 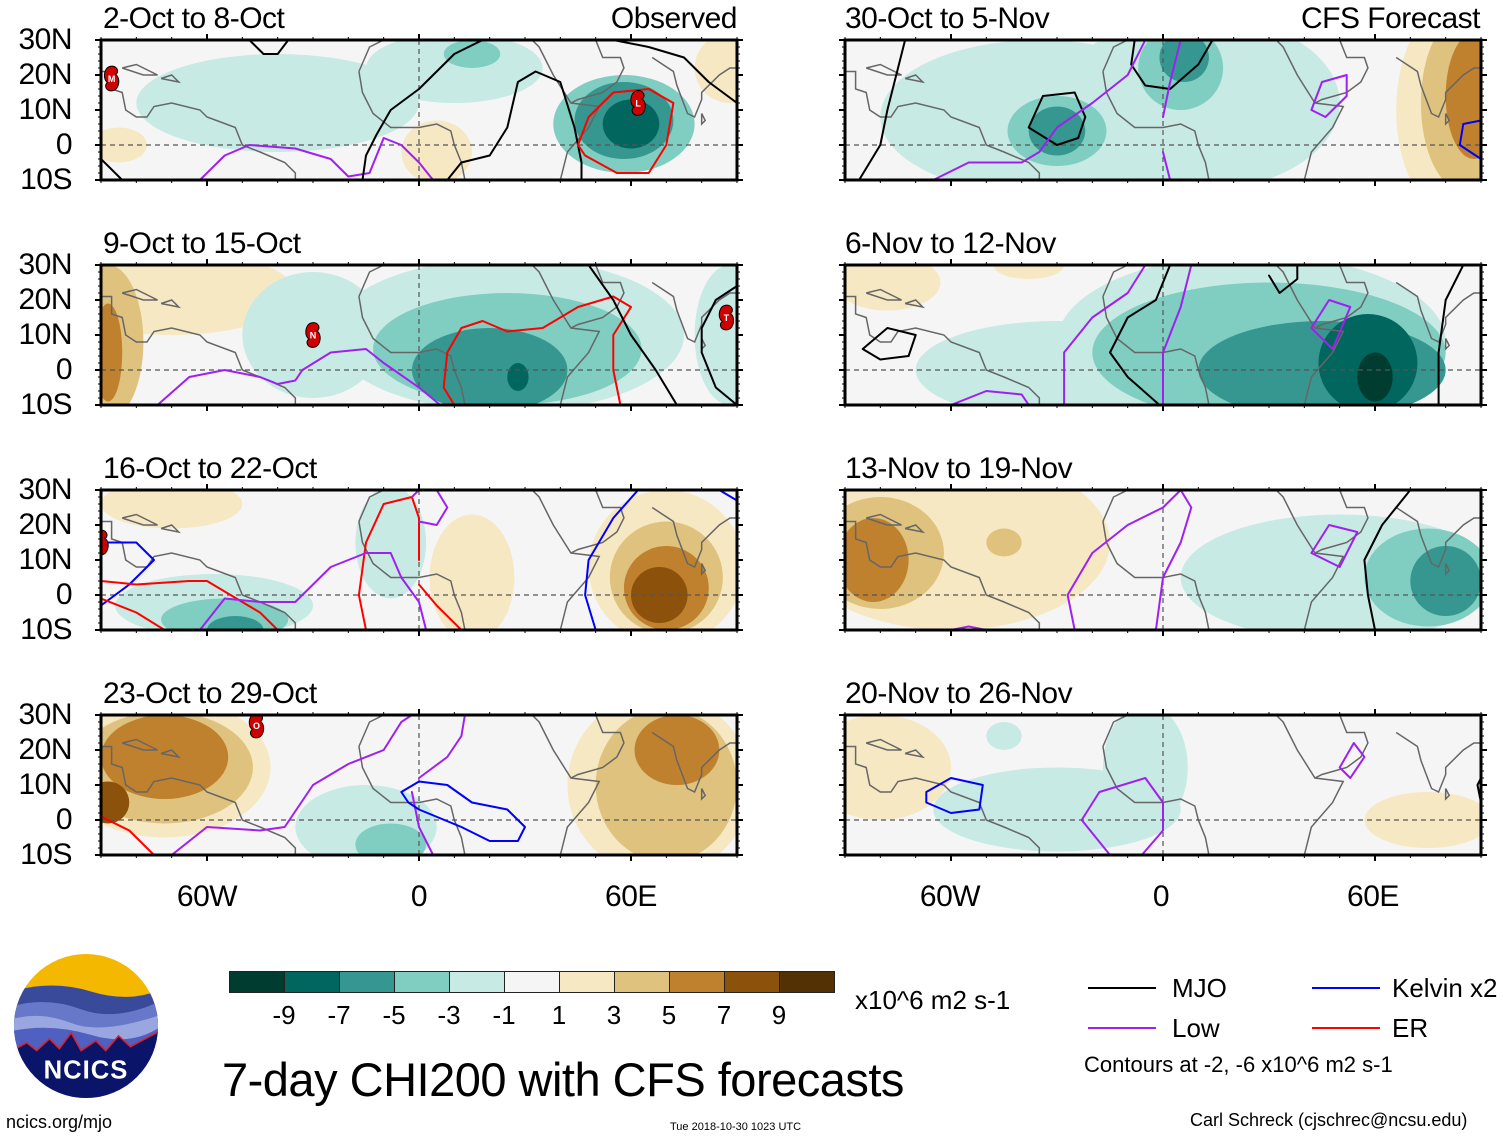 What do you see at coordinates (1390, 18) in the screenshot?
I see `cfs-forecast-tag: CFS Forecast` at bounding box center [1390, 18].